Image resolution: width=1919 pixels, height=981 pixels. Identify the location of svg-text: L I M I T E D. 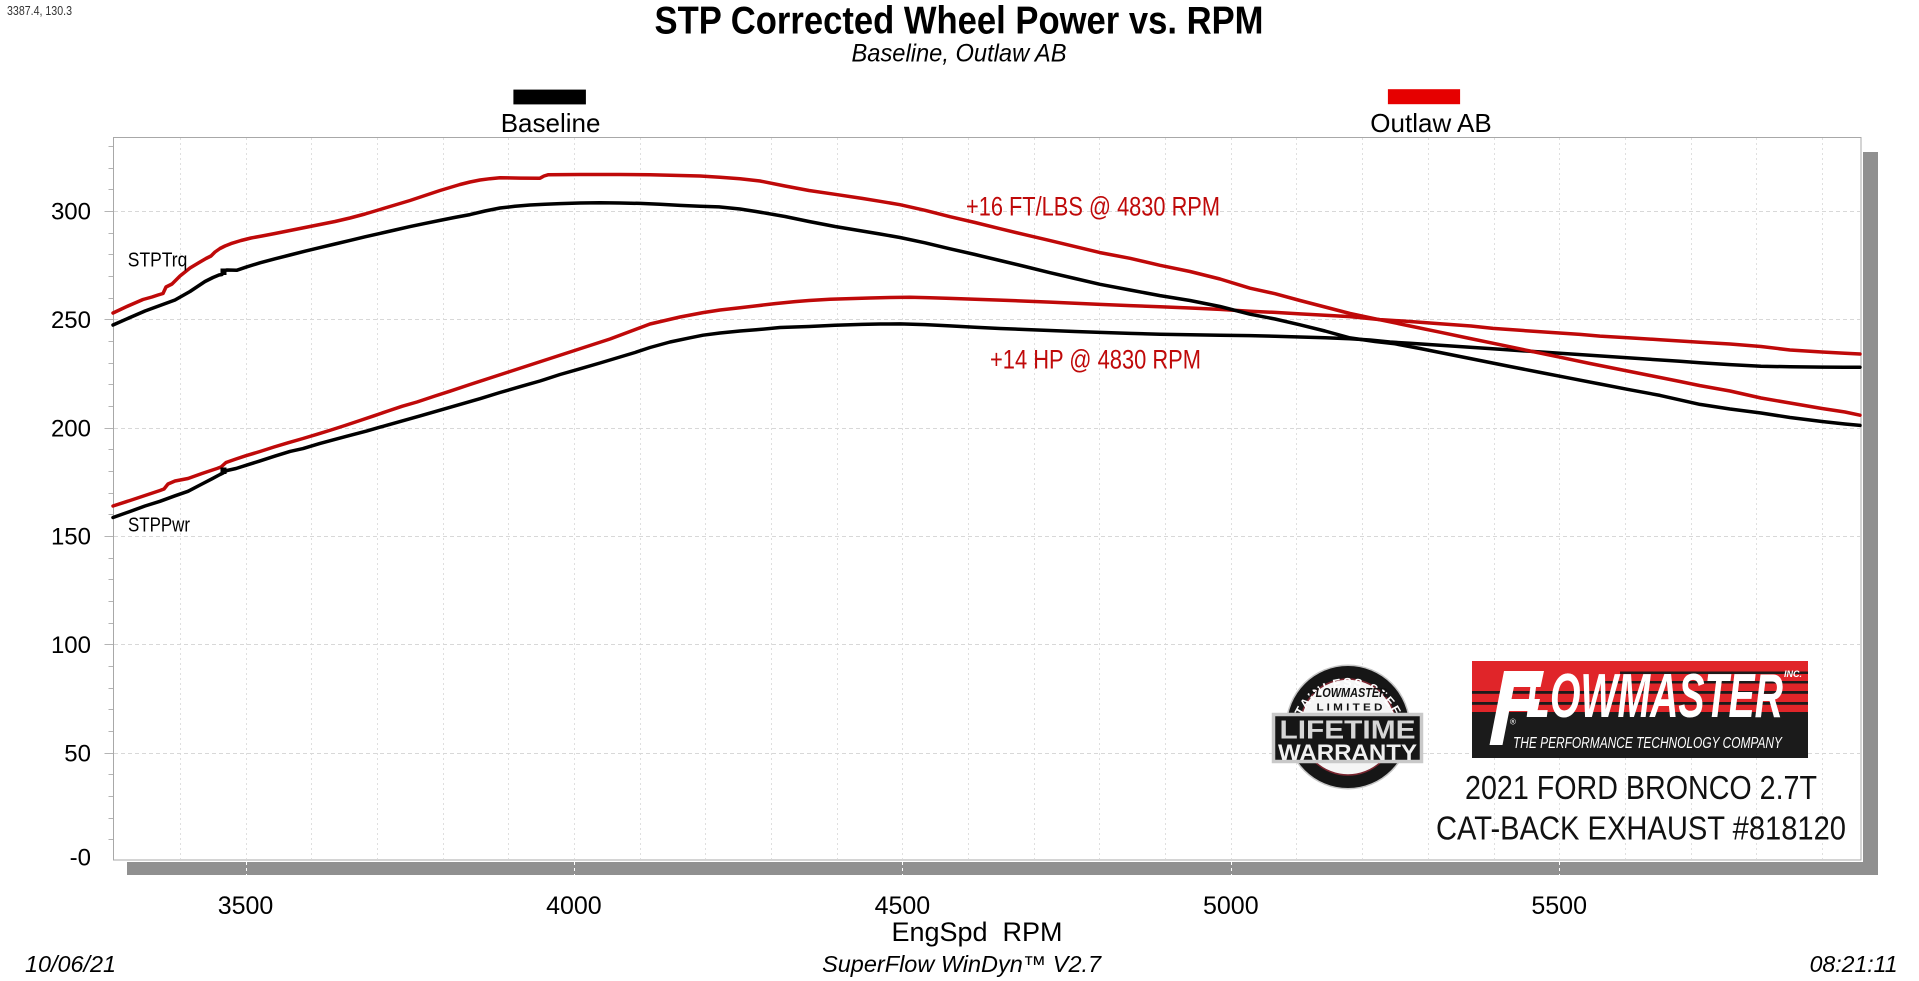
(1350, 708).